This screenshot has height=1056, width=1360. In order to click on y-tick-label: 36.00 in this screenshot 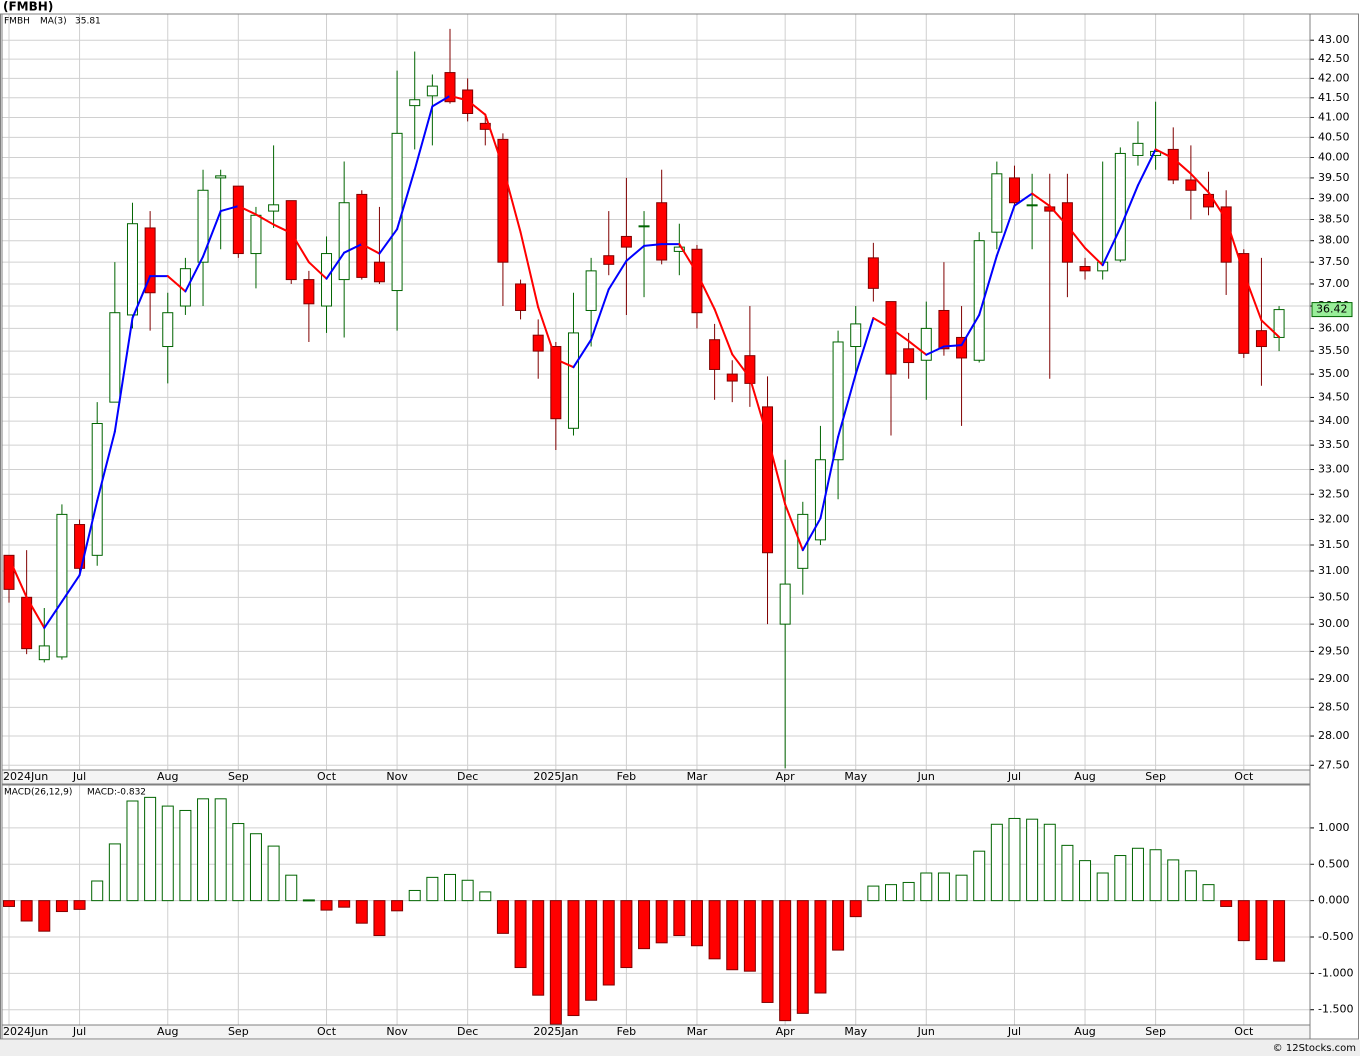, I will do `click(1334, 327)`.